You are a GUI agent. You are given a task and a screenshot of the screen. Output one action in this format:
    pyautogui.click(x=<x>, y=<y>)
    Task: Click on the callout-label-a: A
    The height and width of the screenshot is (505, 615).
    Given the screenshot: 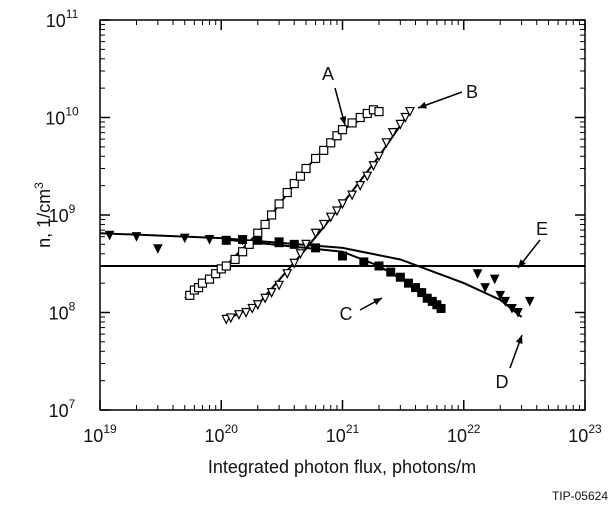 What is the action you would take?
    pyautogui.click(x=328, y=74)
    